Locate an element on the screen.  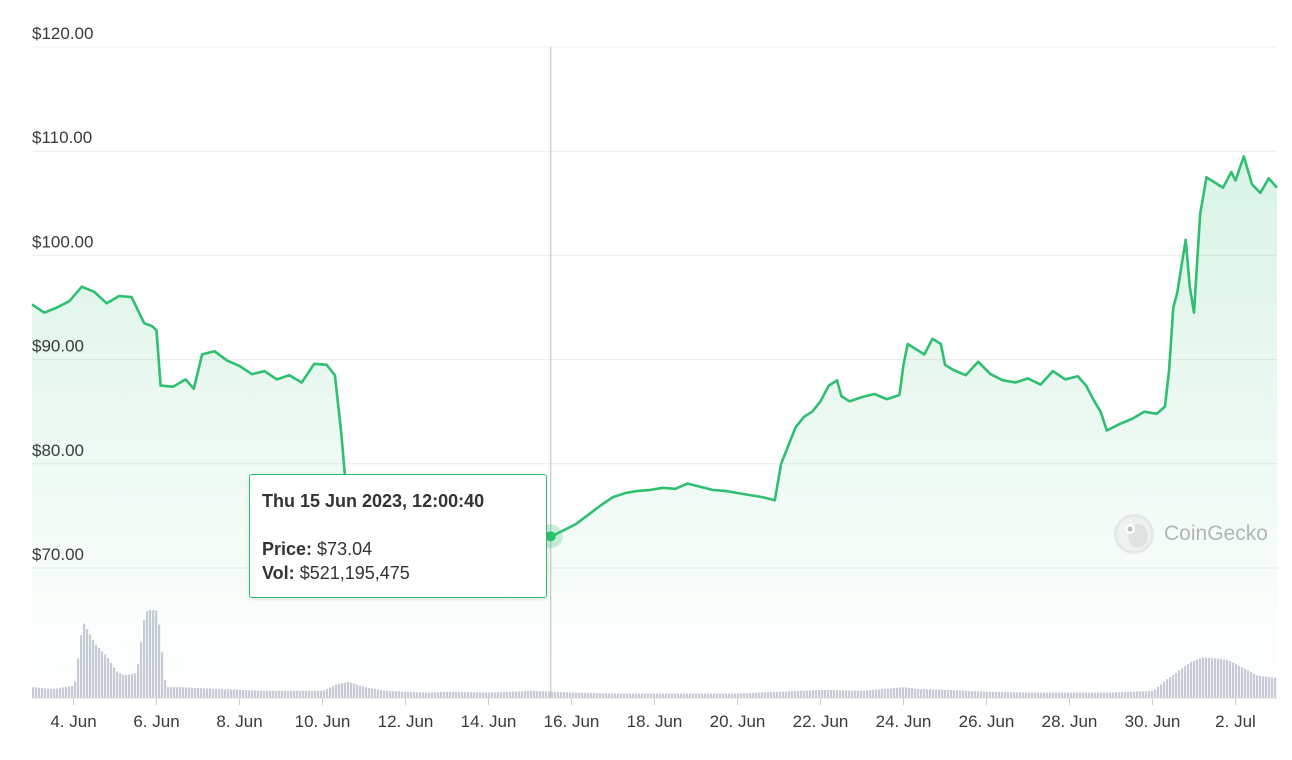
x-tick-label: 22. Jun is located at coordinates (821, 721).